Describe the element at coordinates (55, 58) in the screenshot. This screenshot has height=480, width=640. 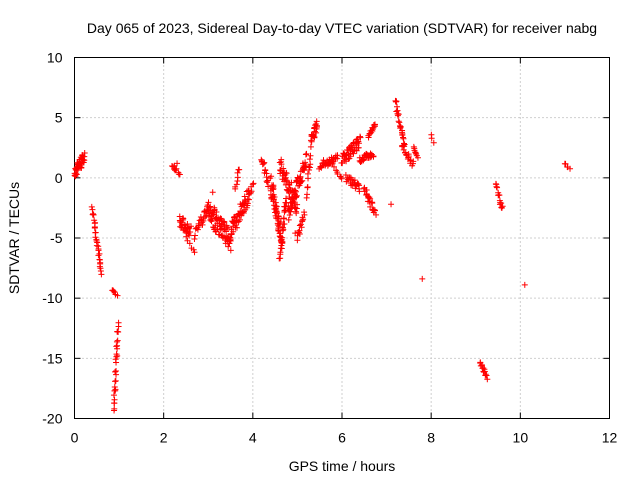
I see `y-tick-label: 10` at that location.